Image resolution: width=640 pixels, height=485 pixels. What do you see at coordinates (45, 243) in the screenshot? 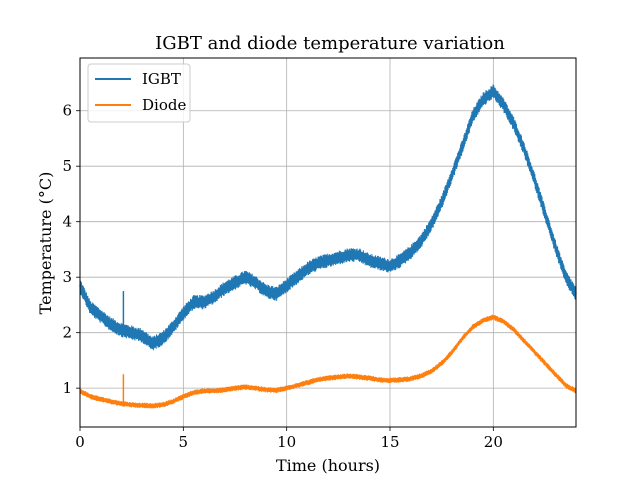
I see `y-axis-label: Temperature (°C)` at bounding box center [45, 243].